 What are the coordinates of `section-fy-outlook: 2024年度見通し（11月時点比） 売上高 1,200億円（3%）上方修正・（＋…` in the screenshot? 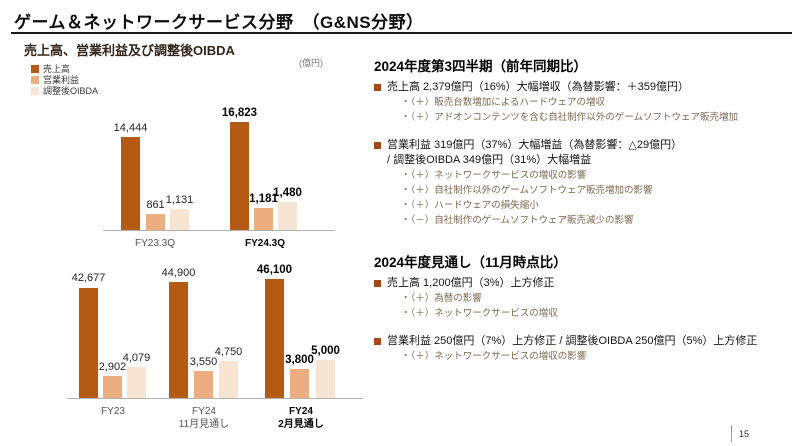 It's located at (586, 307).